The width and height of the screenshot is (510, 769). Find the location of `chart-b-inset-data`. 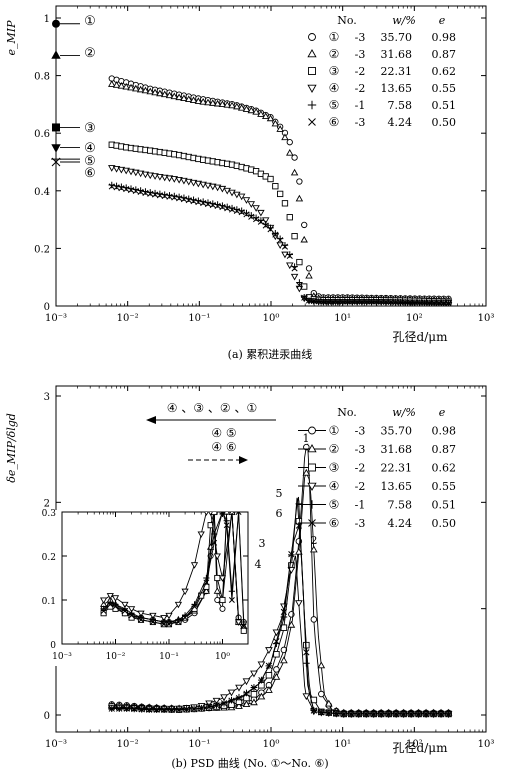

chart-b-inset-data is located at coordinates (173, 573).